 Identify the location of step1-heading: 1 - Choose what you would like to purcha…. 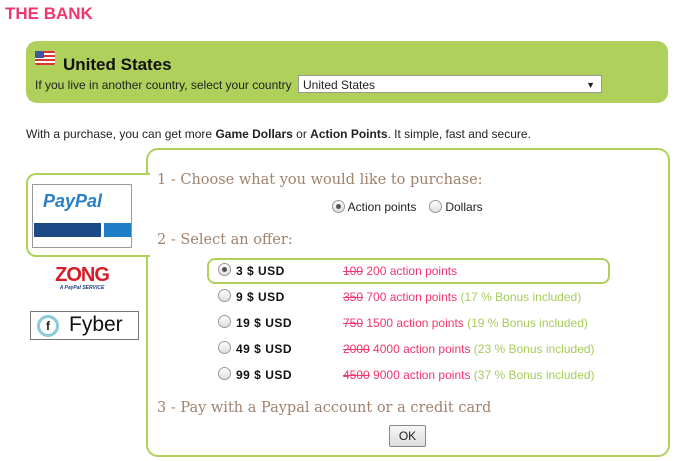
(320, 180).